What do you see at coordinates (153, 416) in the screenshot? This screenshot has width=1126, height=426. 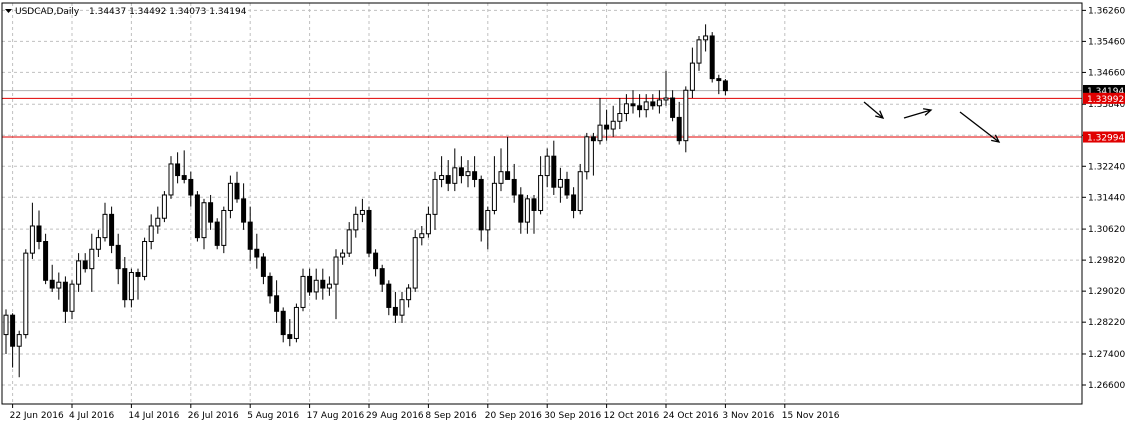 I see `time-tick-label: 14 Jul 2016` at bounding box center [153, 416].